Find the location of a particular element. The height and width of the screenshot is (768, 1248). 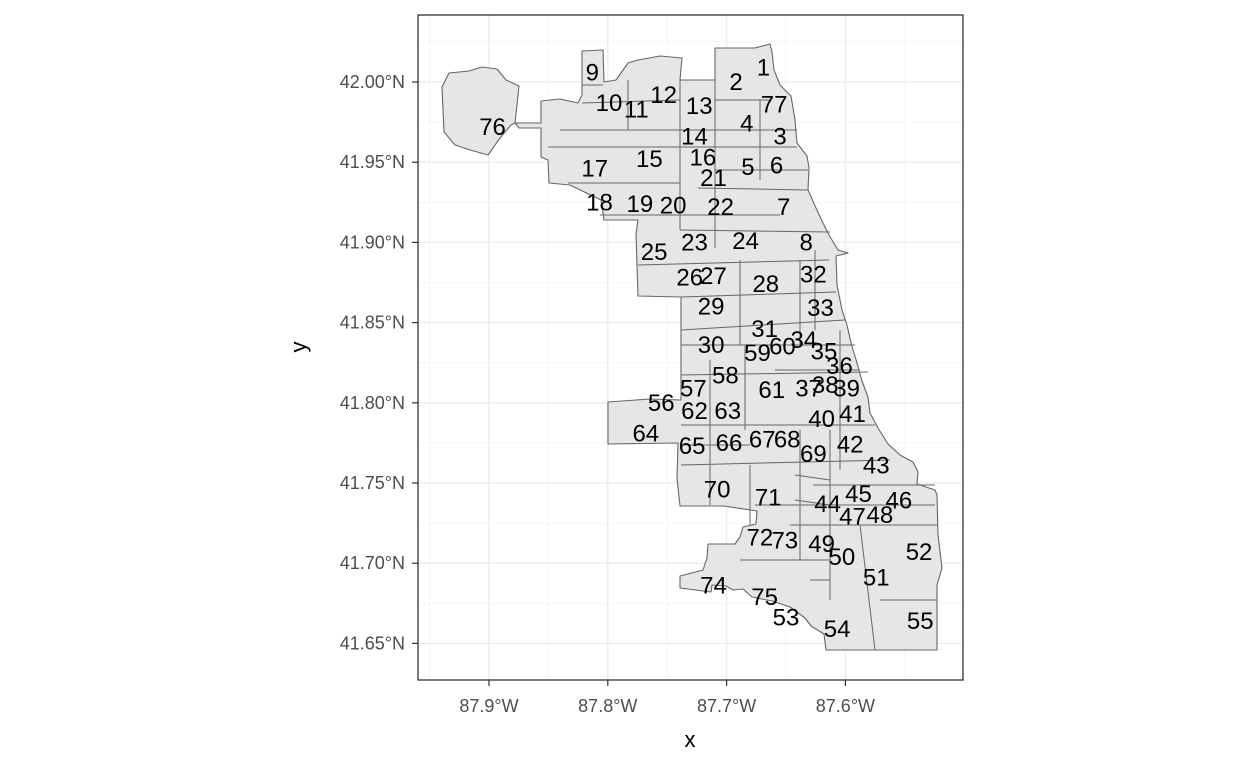

area-label-65: 65 is located at coordinates (692, 446).